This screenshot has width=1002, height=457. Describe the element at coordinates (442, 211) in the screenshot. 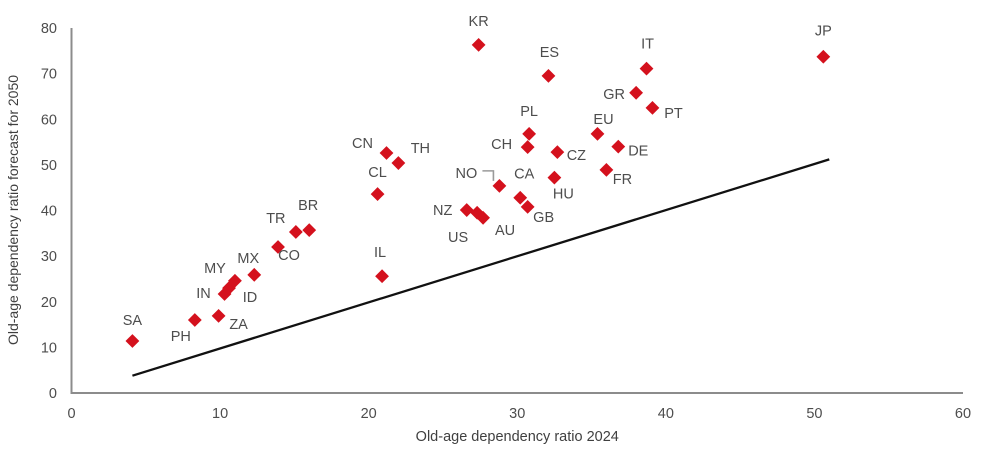

I see `point-label-NZ: NZ` at that location.